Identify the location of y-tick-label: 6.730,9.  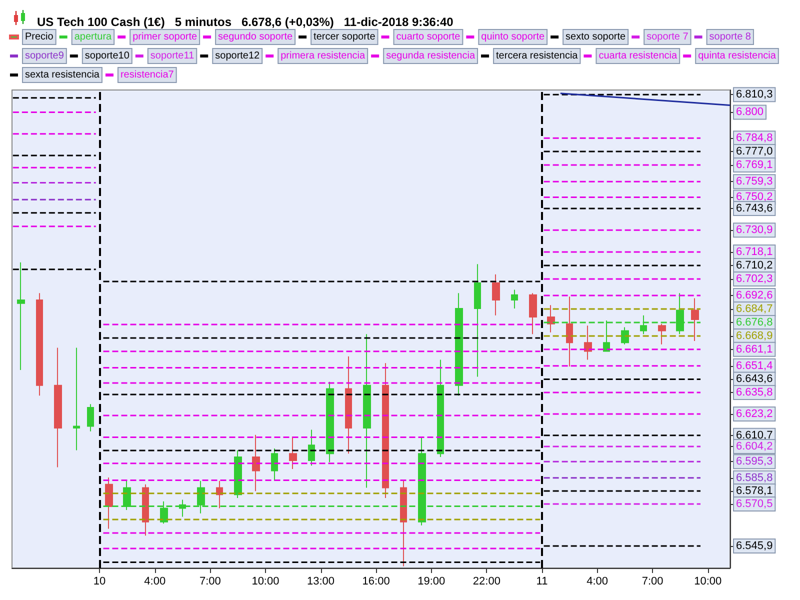
(754, 230).